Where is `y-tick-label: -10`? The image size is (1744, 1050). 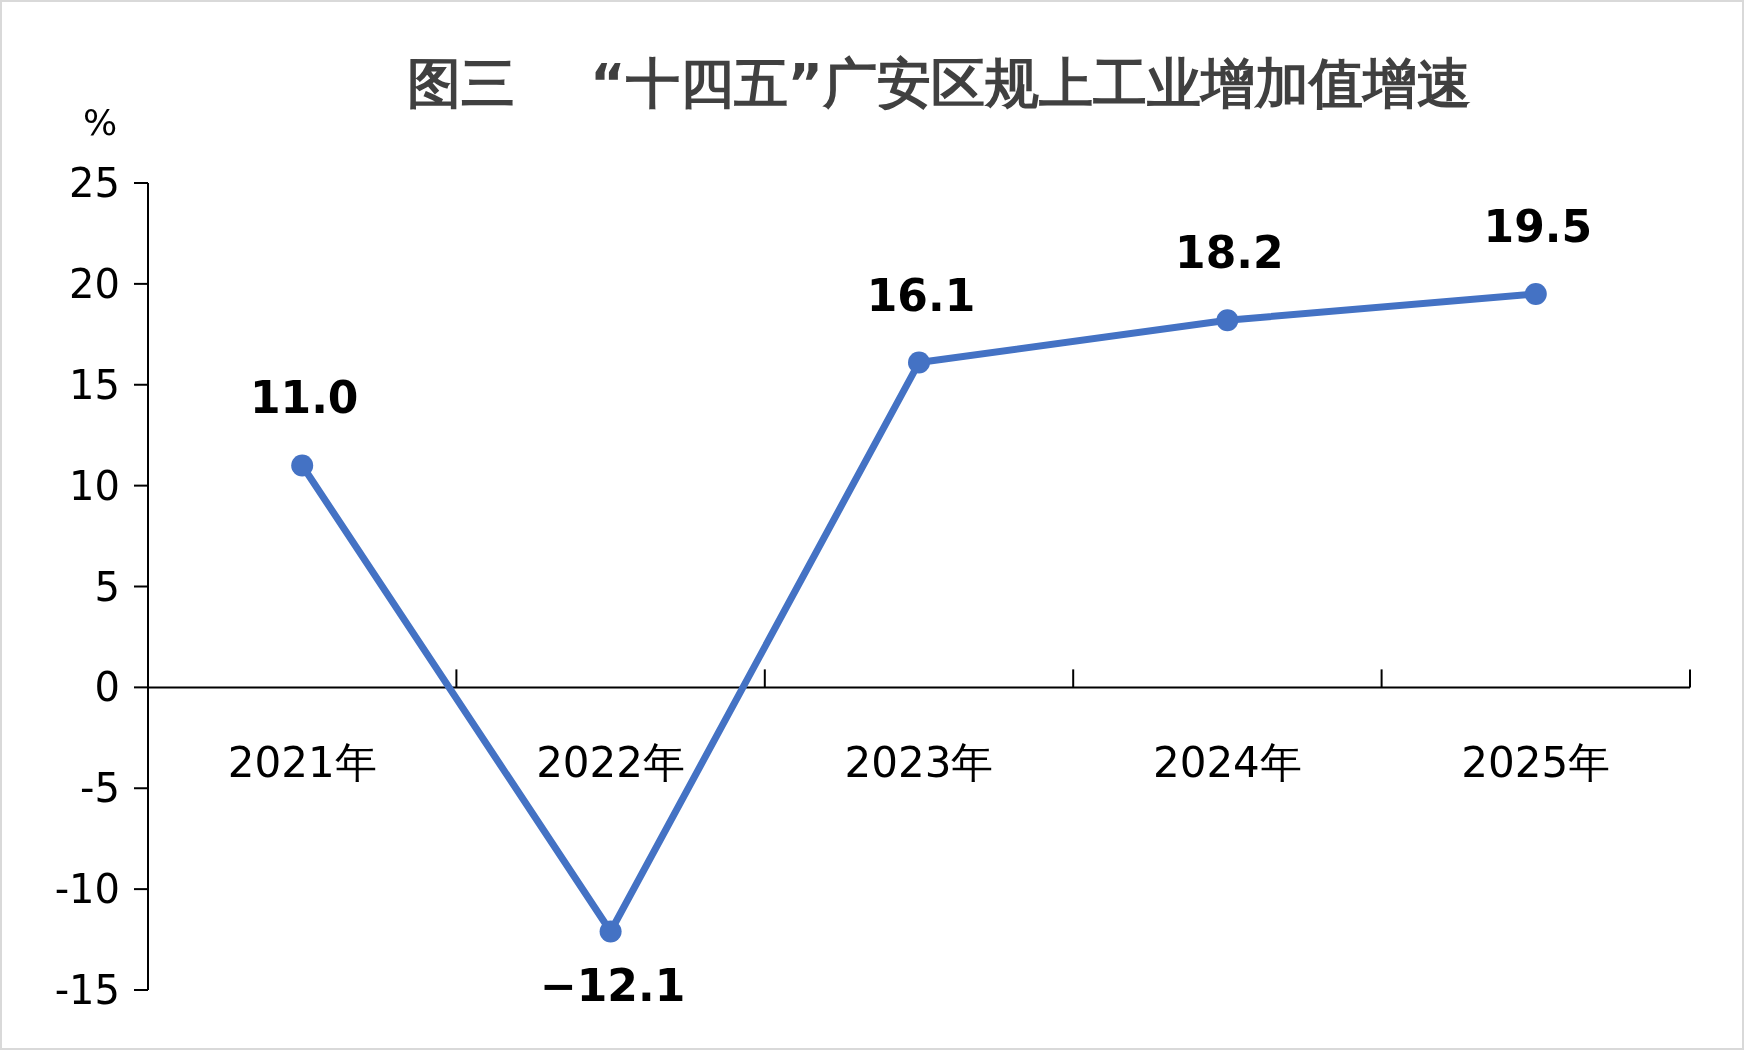
y-tick-label: -10 is located at coordinates (87, 889).